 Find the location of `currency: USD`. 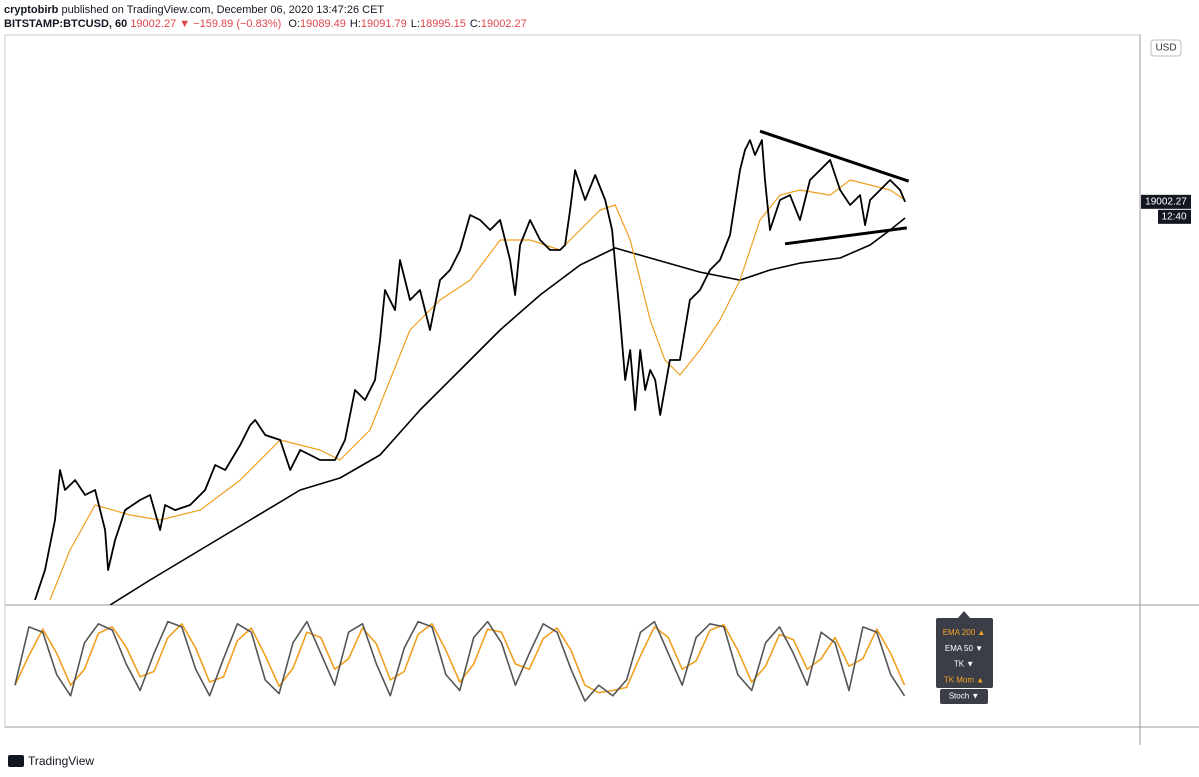

currency: USD is located at coordinates (1165, 48).